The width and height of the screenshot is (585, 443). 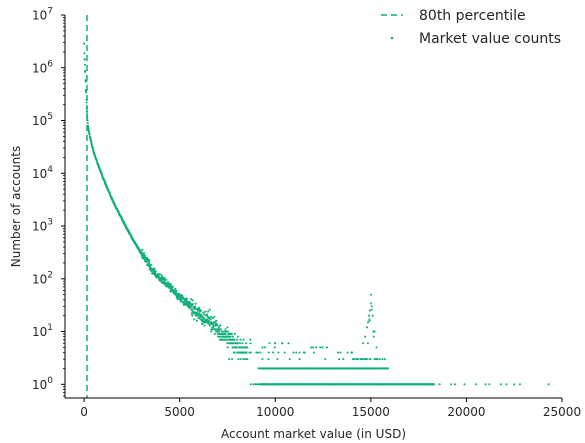 What do you see at coordinates (42, 331) in the screenshot?
I see `y-tick-label: 10¹` at bounding box center [42, 331].